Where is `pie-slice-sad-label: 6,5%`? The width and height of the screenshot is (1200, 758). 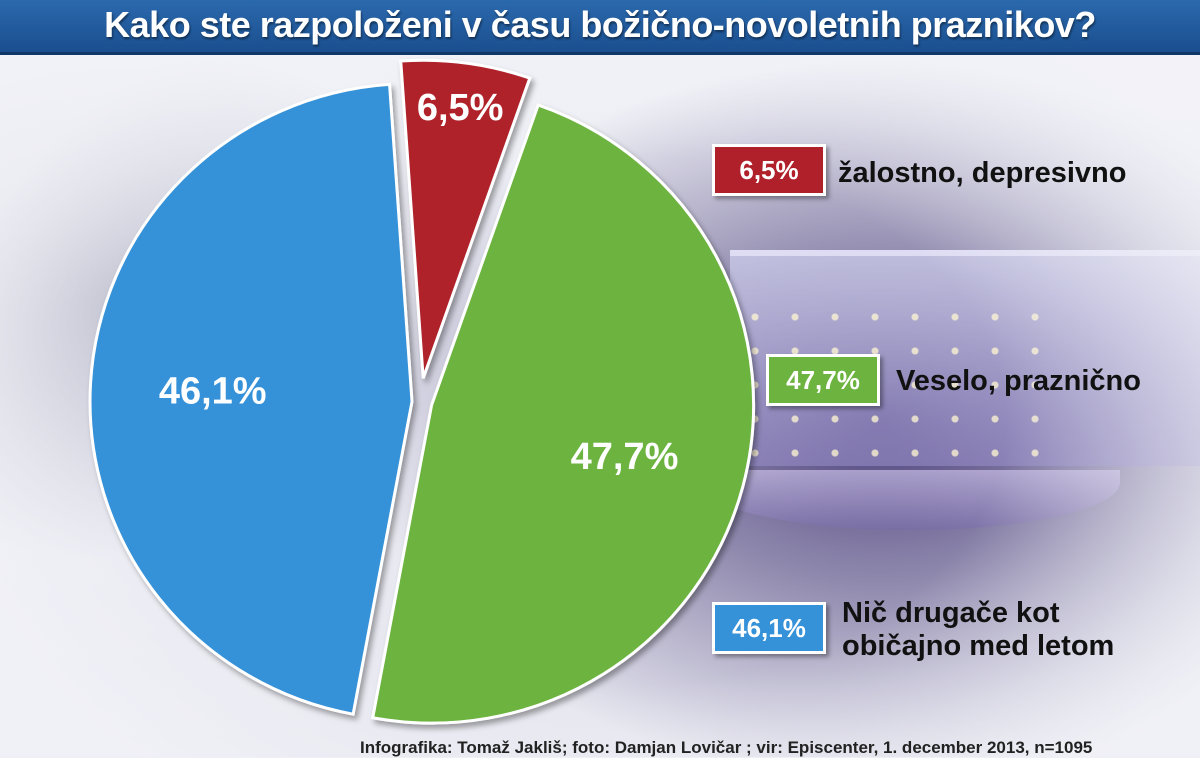
pie-slice-sad-label: 6,5% is located at coordinates (460, 108).